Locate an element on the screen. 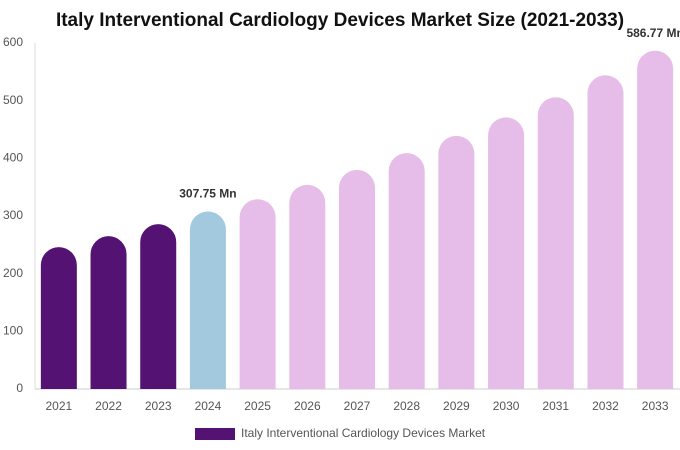  value-label: 586.77 Mn is located at coordinates (653, 33).